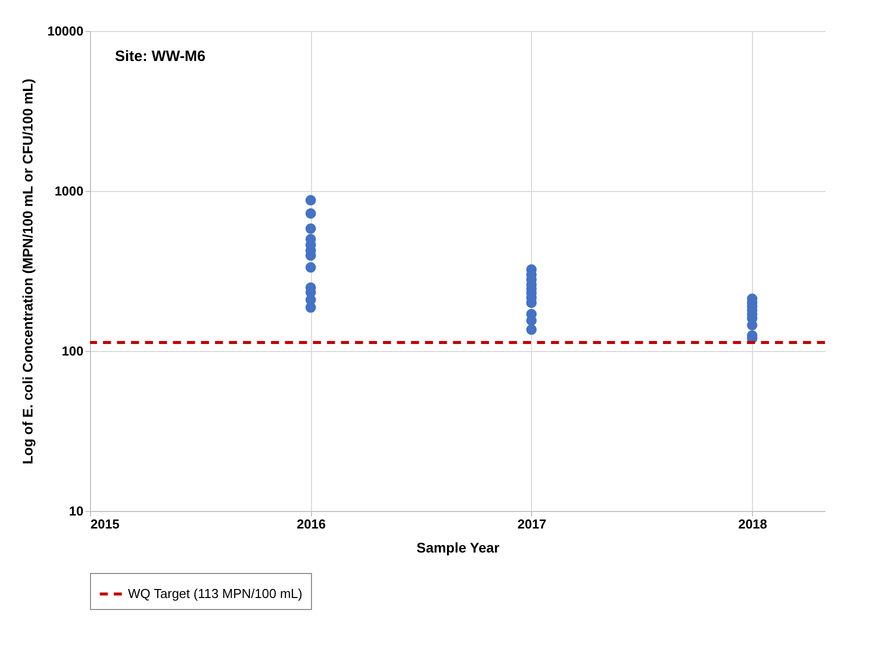 The height and width of the screenshot is (654, 871). Describe the element at coordinates (531, 524) in the screenshot. I see `x-tick-label: 2017` at that location.